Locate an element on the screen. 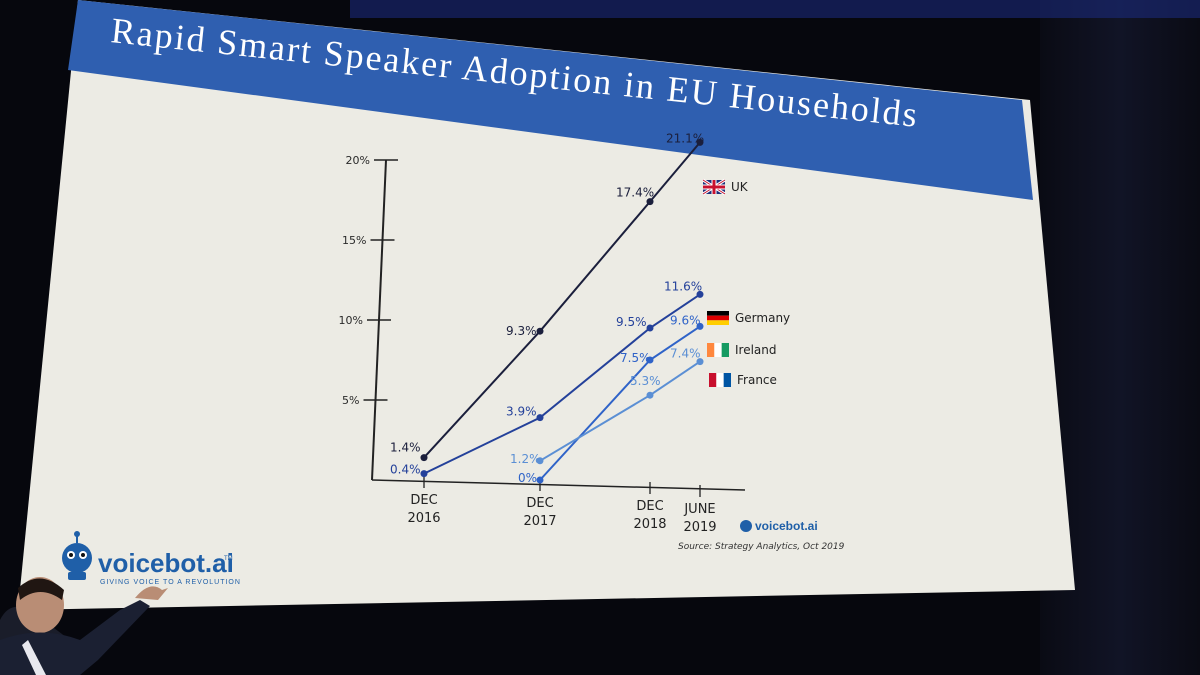 This screenshot has height=675, width=1200. flag-germany-icon is located at coordinates (718, 318).